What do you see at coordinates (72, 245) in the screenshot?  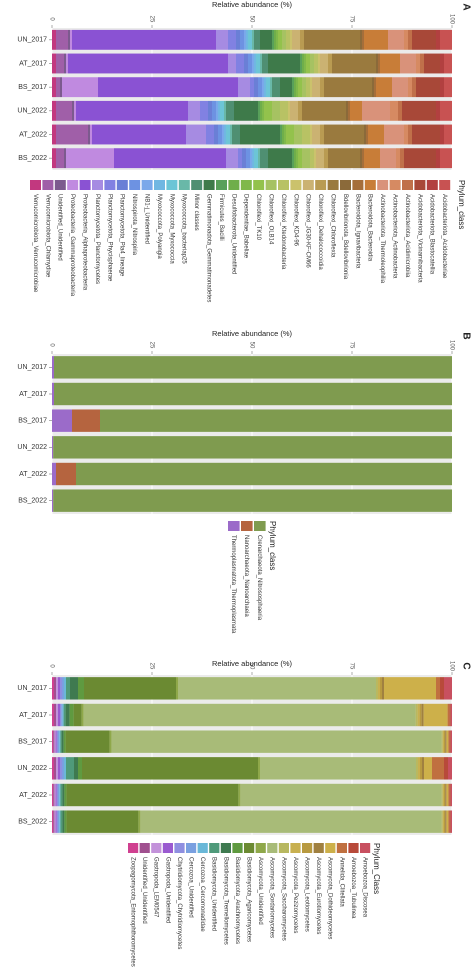 I see `legend-label: Proteobacteria_Gammaproteobacteria` at bounding box center [72, 245].